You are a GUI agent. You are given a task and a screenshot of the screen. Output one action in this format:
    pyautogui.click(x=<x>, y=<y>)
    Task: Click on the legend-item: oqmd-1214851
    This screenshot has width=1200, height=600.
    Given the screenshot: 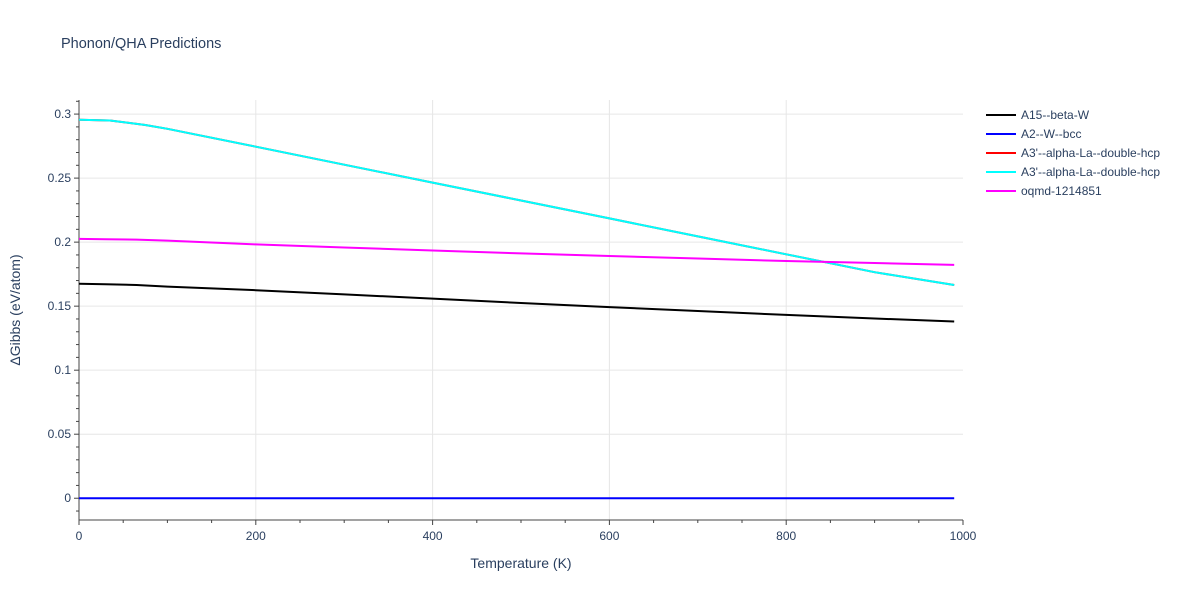 What is the action you would take?
    pyautogui.click(x=1044, y=191)
    